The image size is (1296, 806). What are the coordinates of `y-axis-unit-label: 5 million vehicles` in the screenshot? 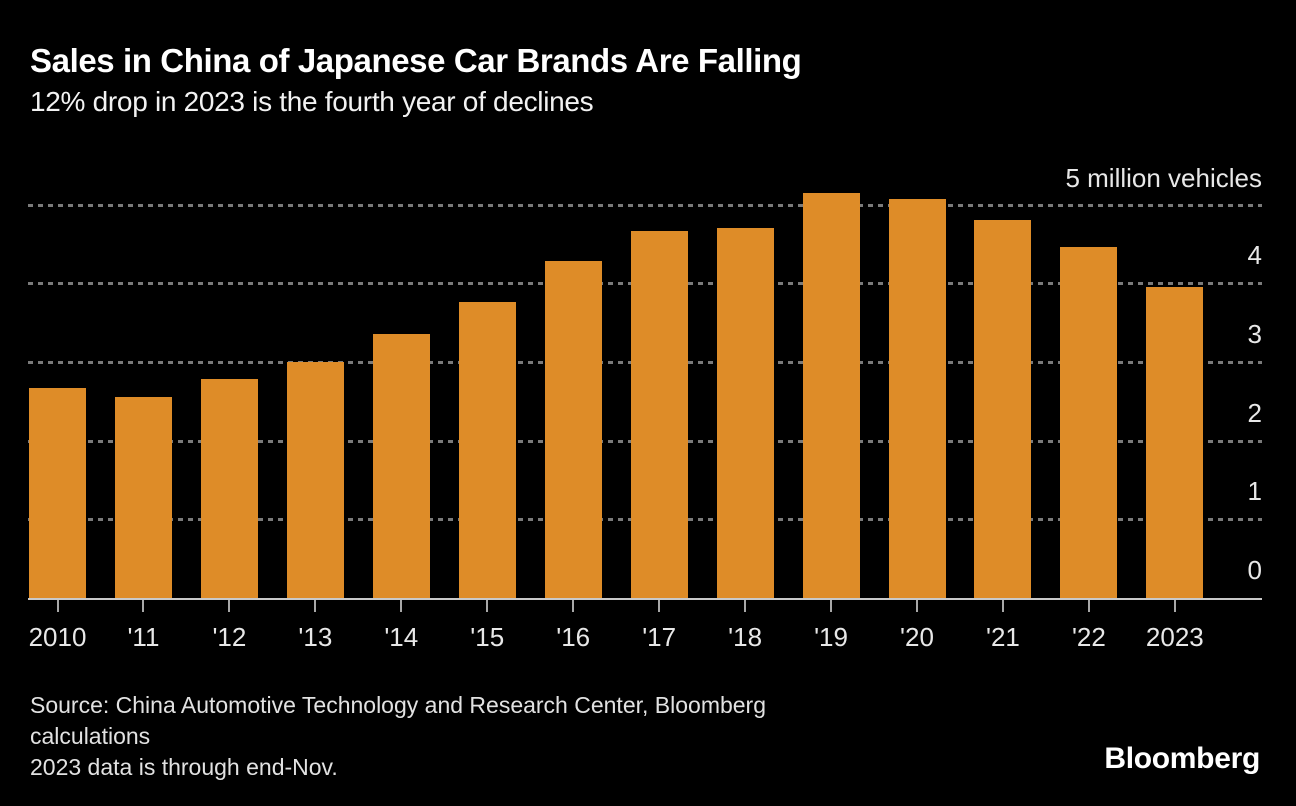 It's located at (1163, 178).